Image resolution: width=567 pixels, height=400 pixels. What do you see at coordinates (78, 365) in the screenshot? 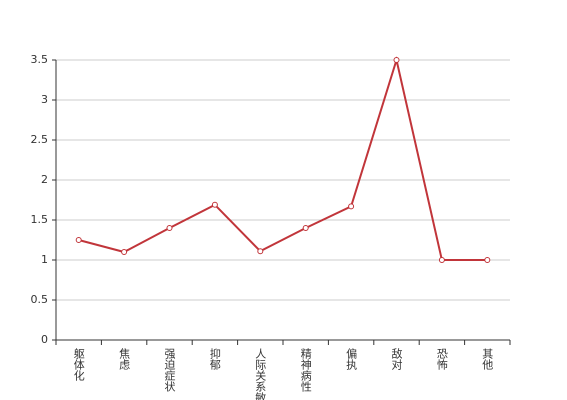
I see `x-tick-label: 躯体化` at bounding box center [78, 365].